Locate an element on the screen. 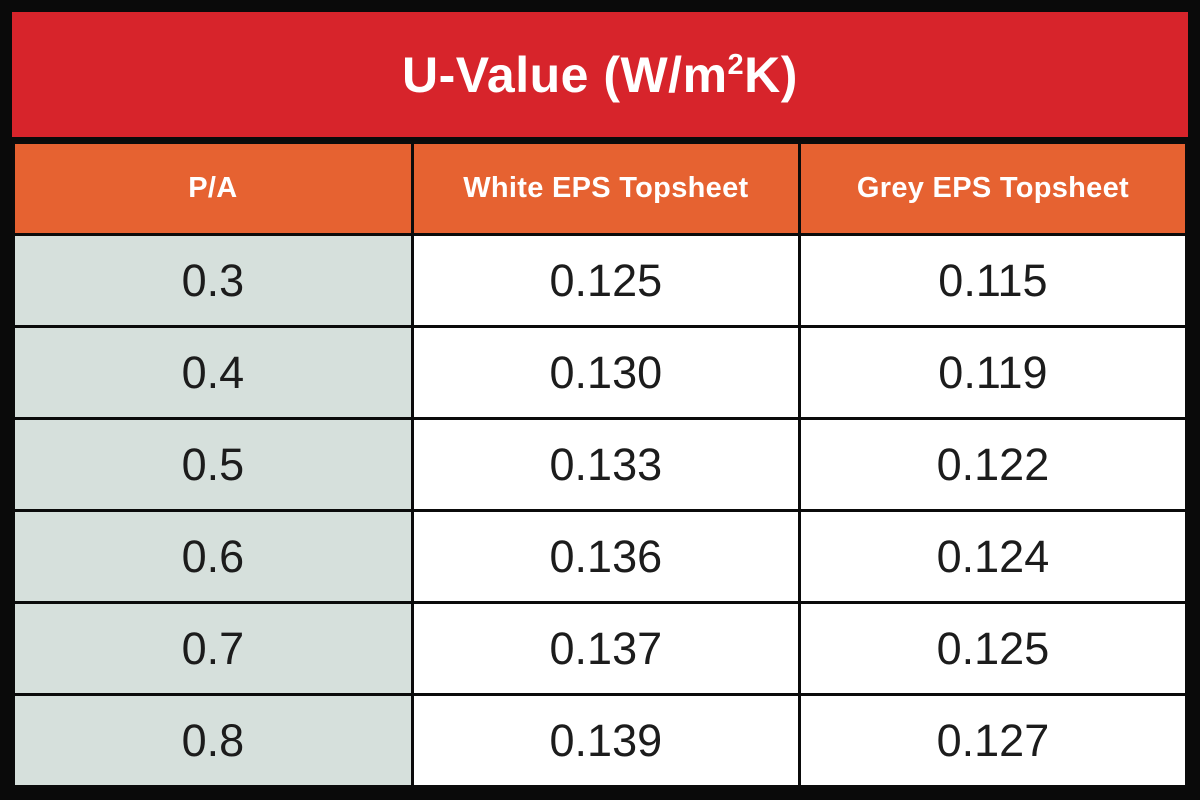  cell-white-eps: 0.137 is located at coordinates (605, 648).